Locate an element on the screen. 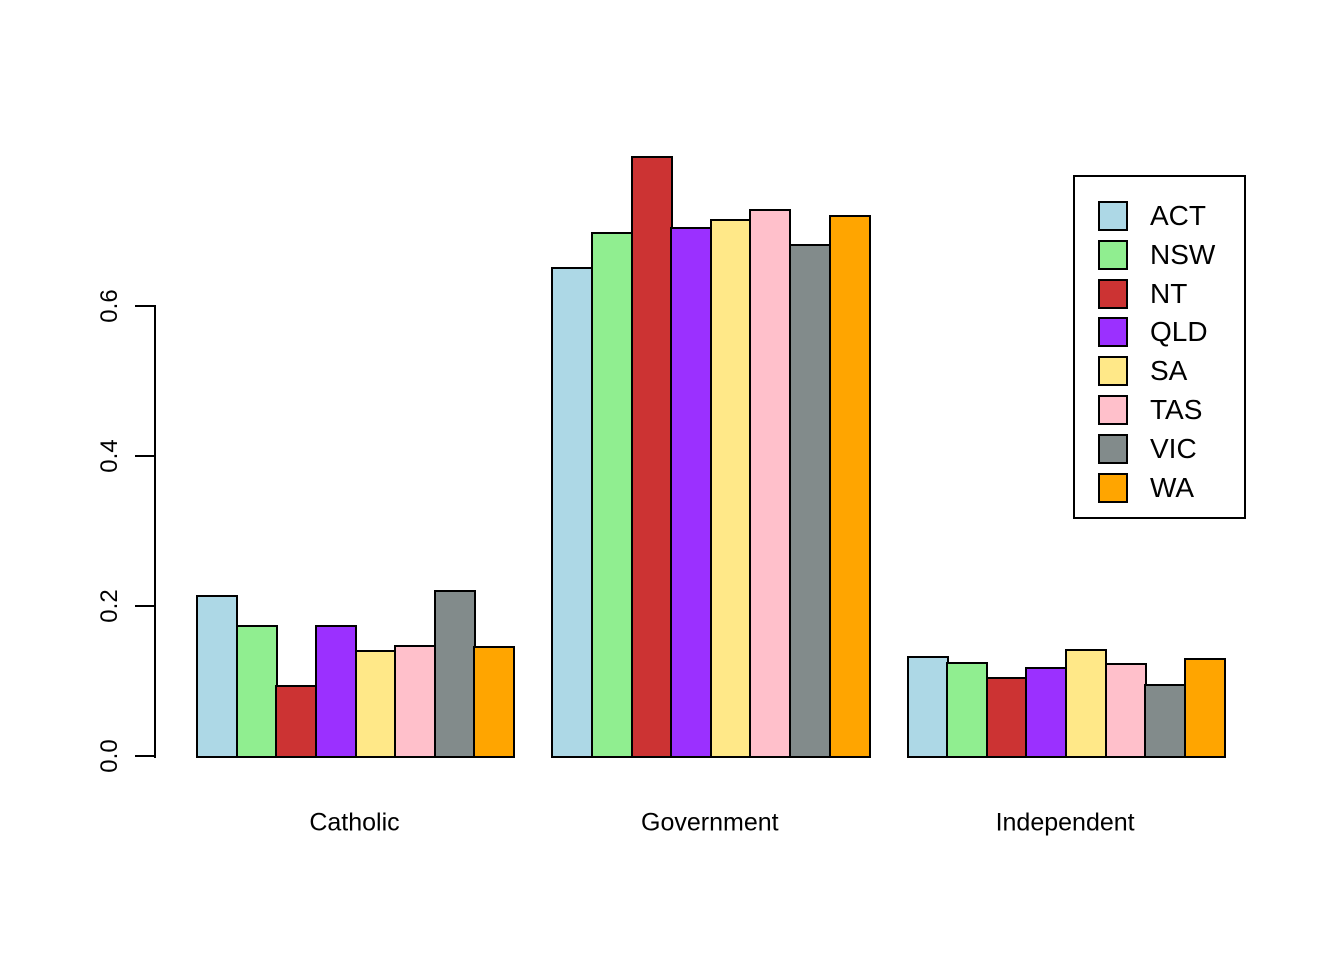  legend-label-vic: VIC is located at coordinates (1173, 448).